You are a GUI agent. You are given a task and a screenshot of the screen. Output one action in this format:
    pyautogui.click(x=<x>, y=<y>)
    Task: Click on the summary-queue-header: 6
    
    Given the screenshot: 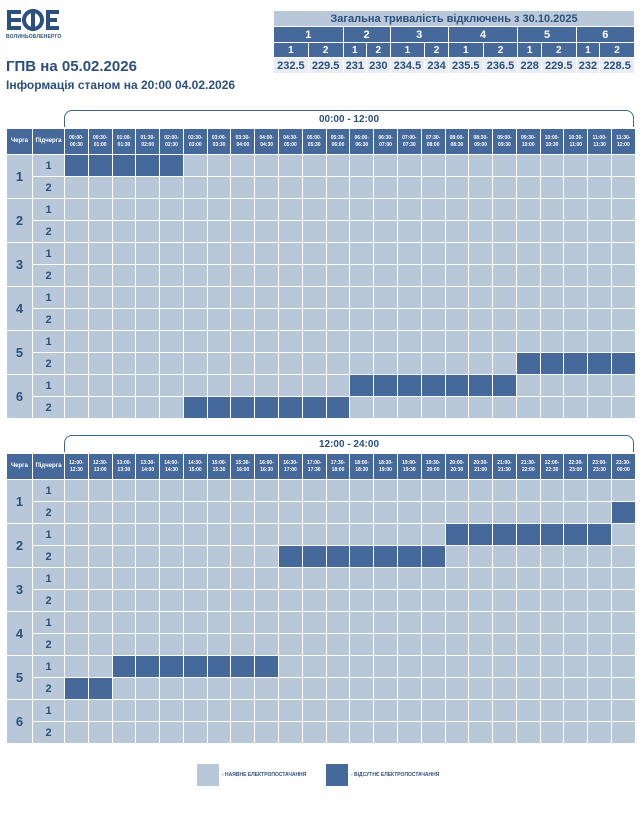 What is the action you would take?
    pyautogui.click(x=605, y=34)
    